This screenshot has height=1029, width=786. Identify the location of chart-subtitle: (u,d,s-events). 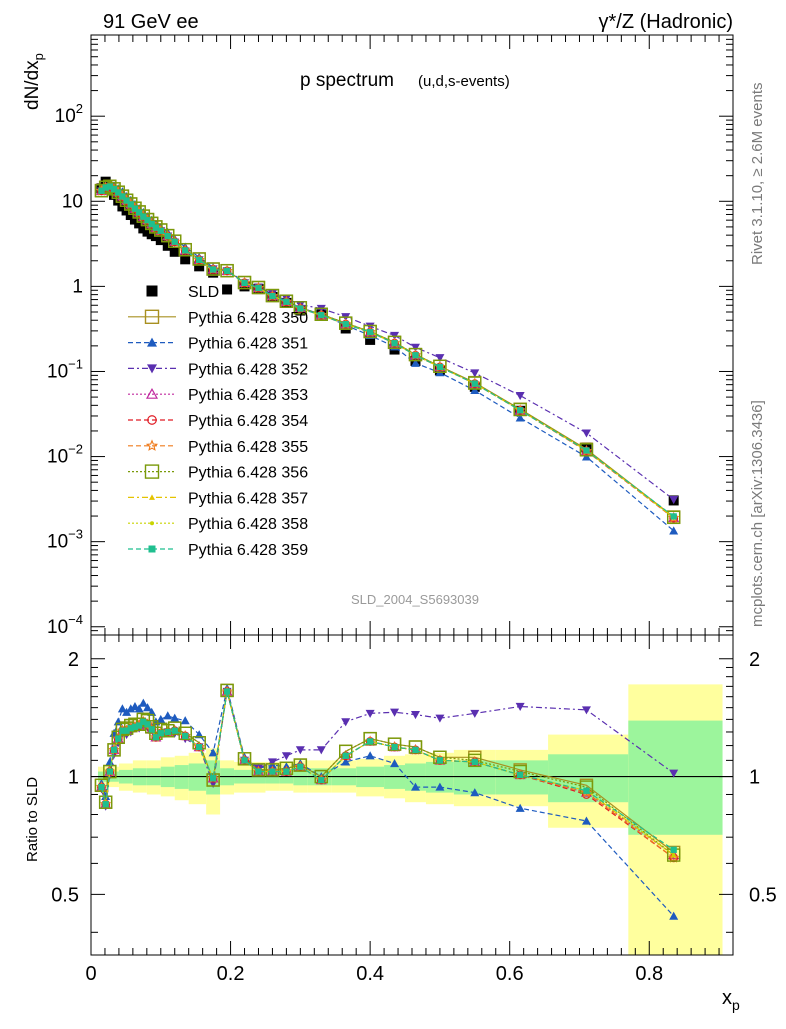
(464, 81).